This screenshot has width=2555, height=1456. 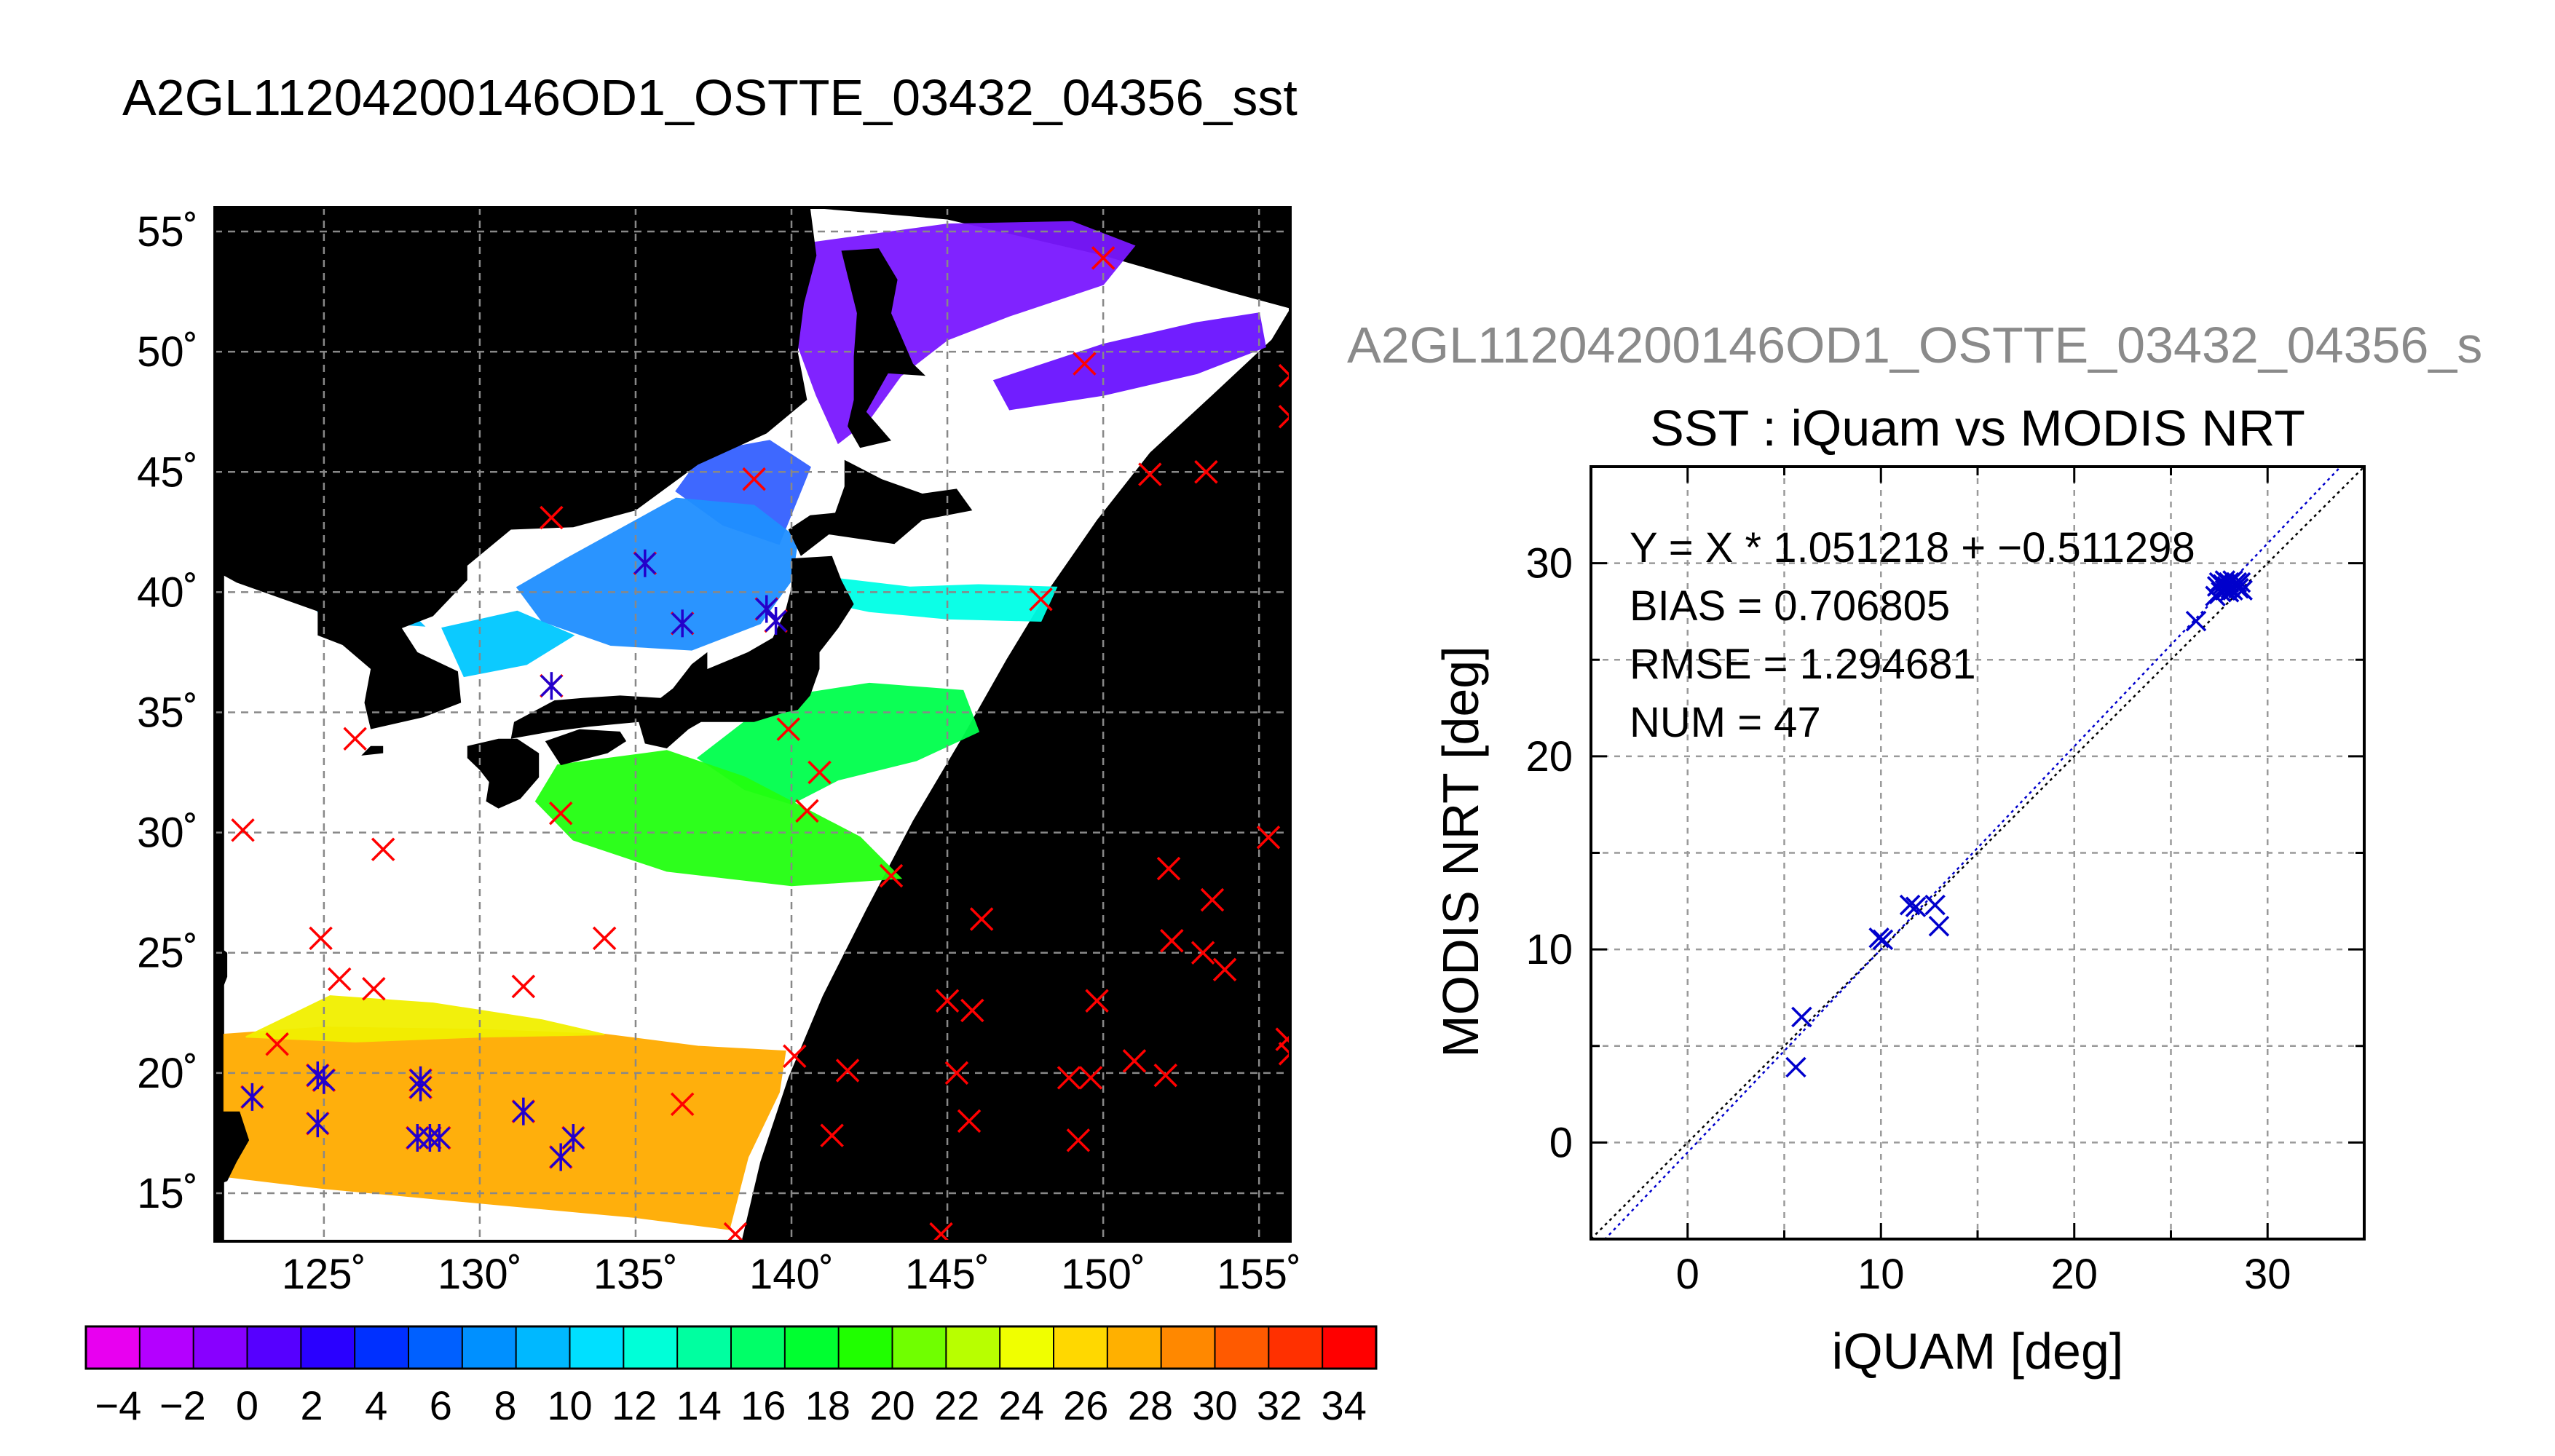 I want to click on colorbar-tick-label: 14, so click(x=699, y=1405).